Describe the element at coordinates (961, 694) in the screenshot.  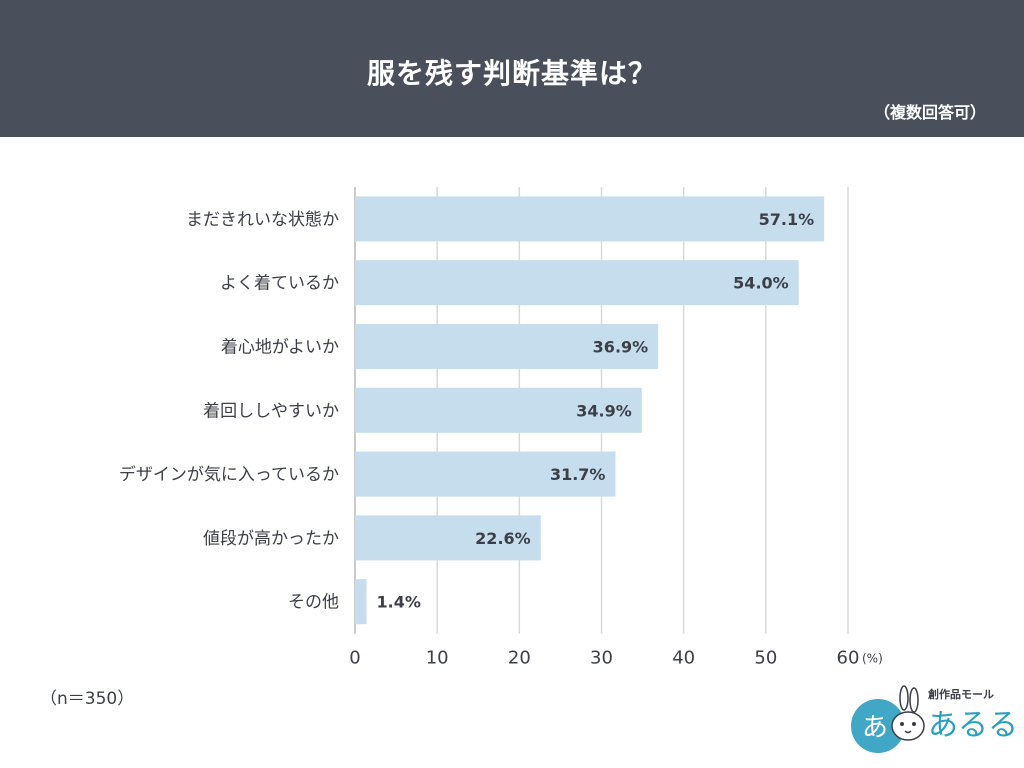
I see `logo-top-text: 創作品モール` at that location.